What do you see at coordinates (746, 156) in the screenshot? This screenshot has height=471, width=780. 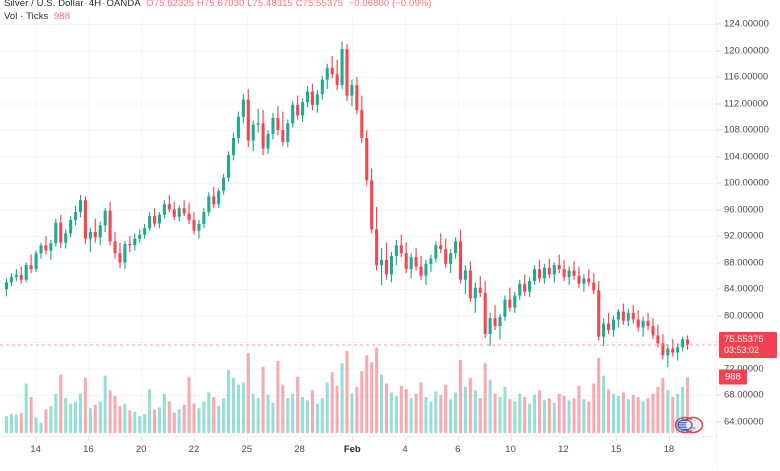 I see `price-tick-label: 104.00000` at bounding box center [746, 156].